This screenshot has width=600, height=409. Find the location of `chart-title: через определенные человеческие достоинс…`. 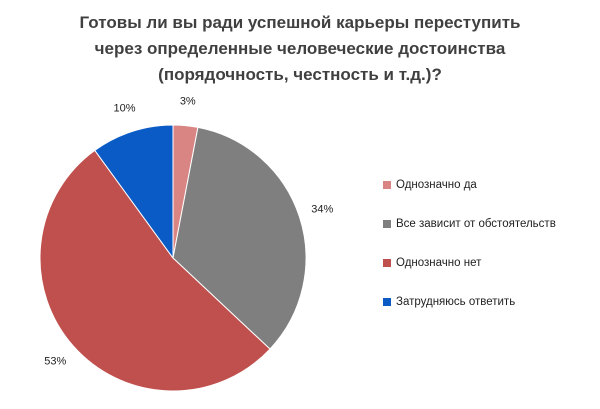

chart-title: через определенные человеческие достоинс… is located at coordinates (300, 48).